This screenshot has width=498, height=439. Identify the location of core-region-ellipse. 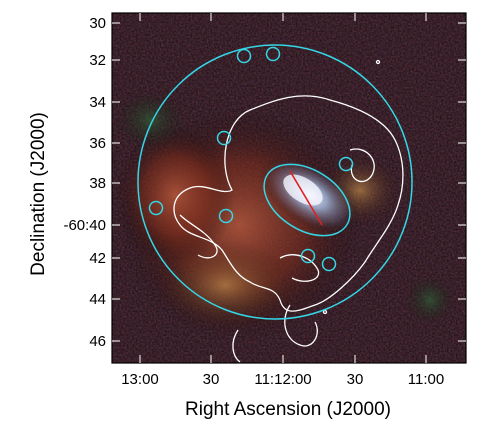
(307, 200).